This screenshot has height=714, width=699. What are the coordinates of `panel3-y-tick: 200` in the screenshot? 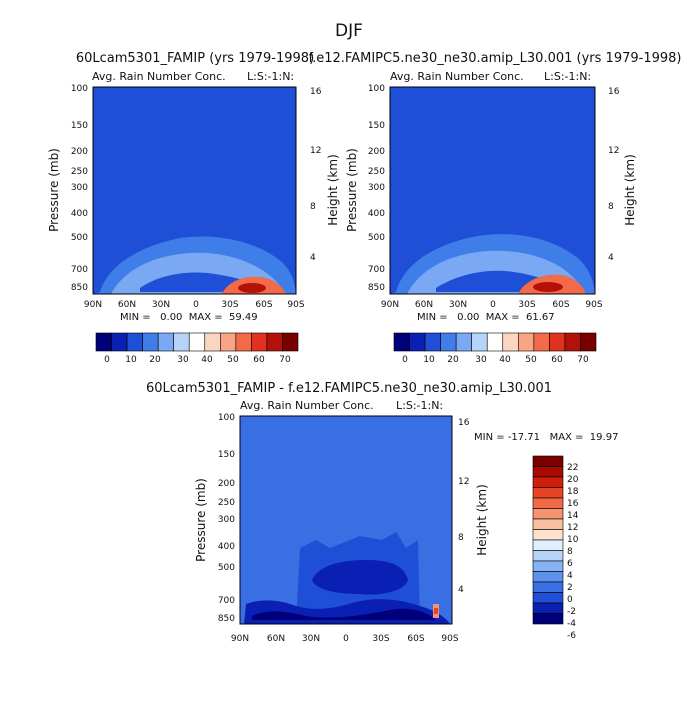 It's located at (226, 484).